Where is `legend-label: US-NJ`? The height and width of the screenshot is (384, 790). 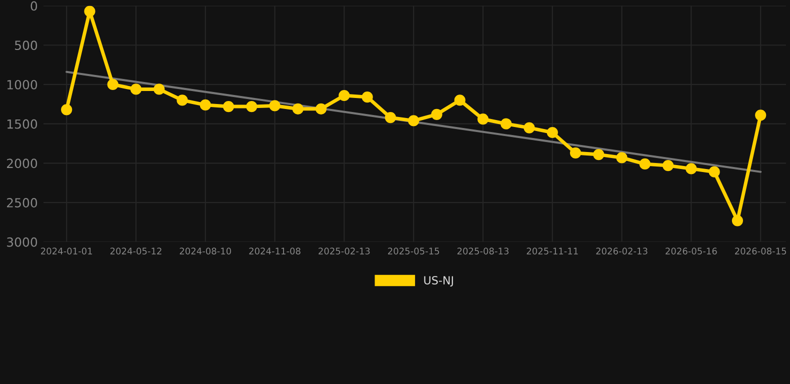
legend-label: US-NJ is located at coordinates (438, 281).